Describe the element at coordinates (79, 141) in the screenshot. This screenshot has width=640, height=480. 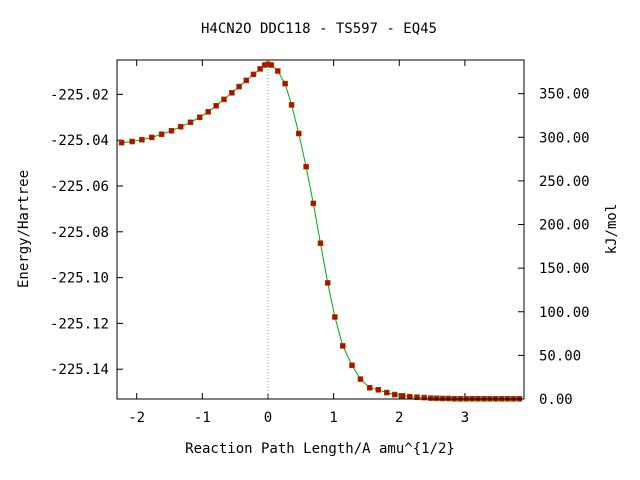
I see `y-tick-label: -225.04` at that location.